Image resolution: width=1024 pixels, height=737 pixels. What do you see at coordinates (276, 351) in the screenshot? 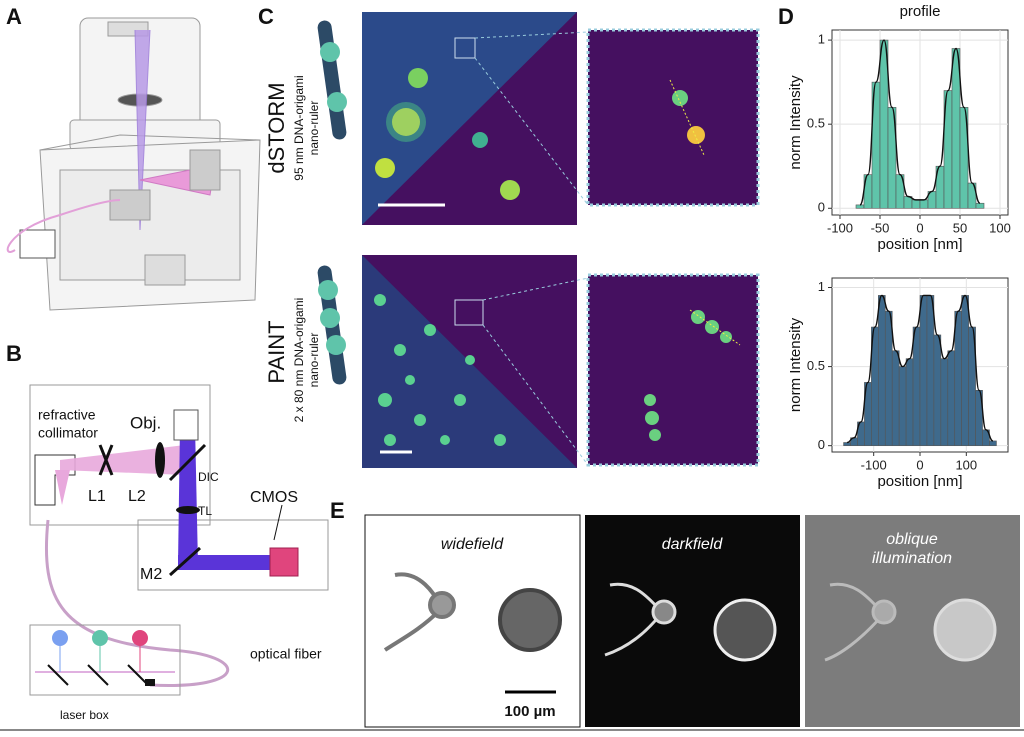
I see `method-label: PAINT` at bounding box center [276, 351].